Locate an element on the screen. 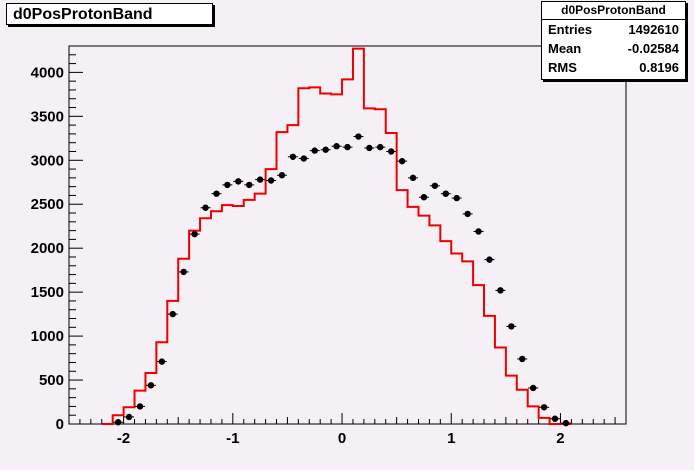  x-tick-label: 1 is located at coordinates (451, 438).